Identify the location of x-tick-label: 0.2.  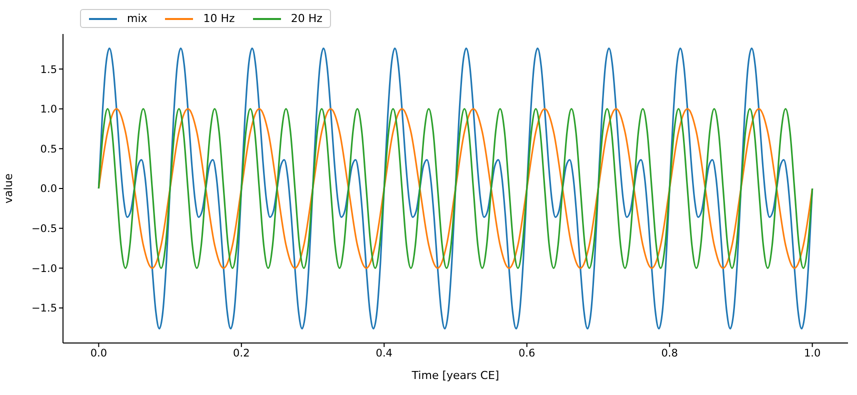
(241, 353).